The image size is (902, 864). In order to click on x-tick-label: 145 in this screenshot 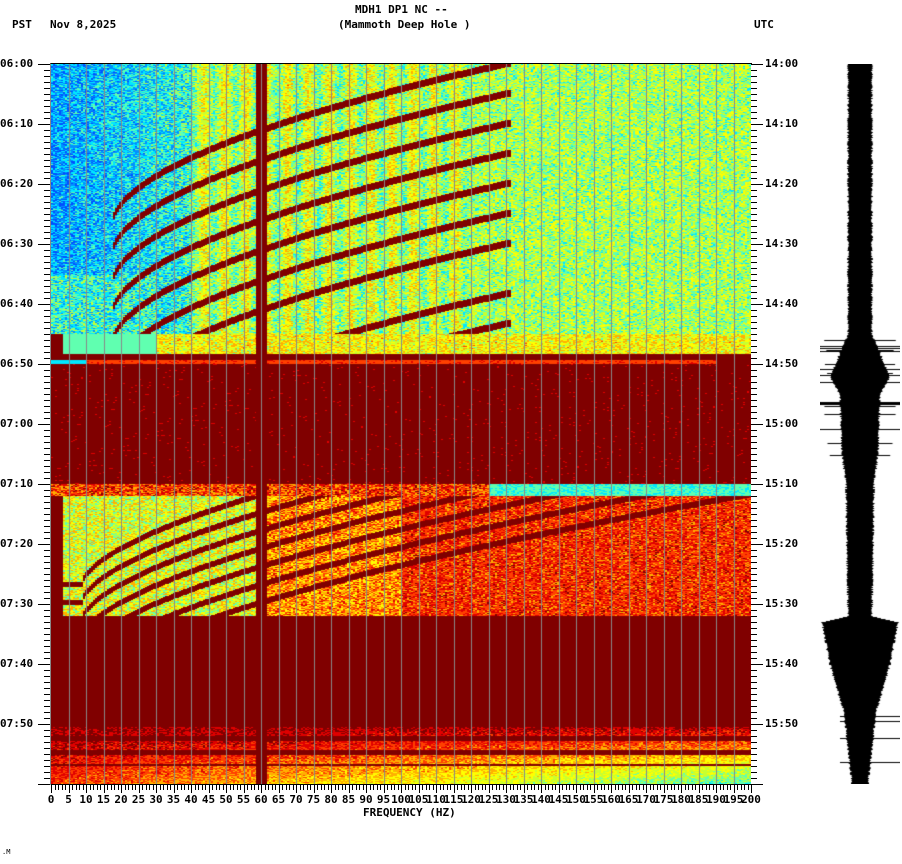, I will do `click(558, 799)`.